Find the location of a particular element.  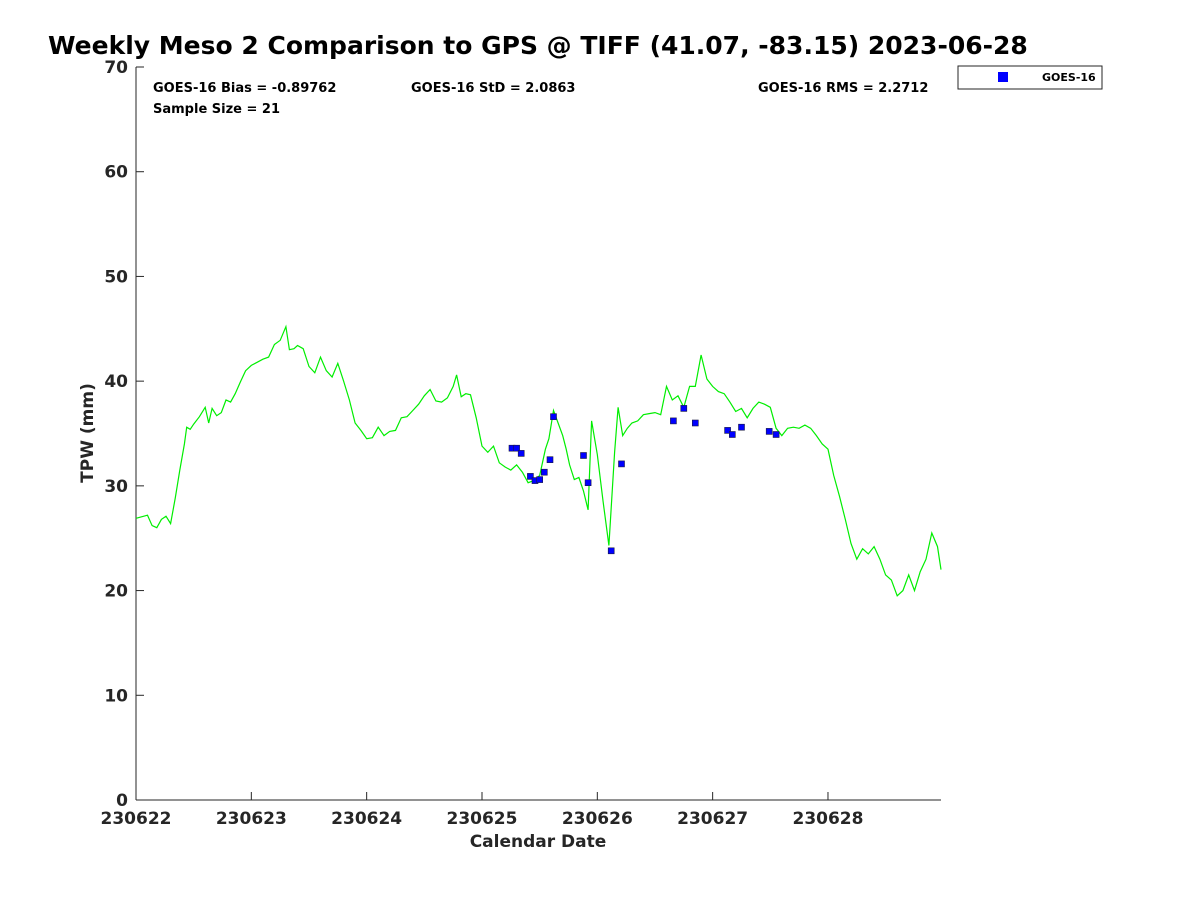

x-tick-label: 230625 is located at coordinates (481, 819).